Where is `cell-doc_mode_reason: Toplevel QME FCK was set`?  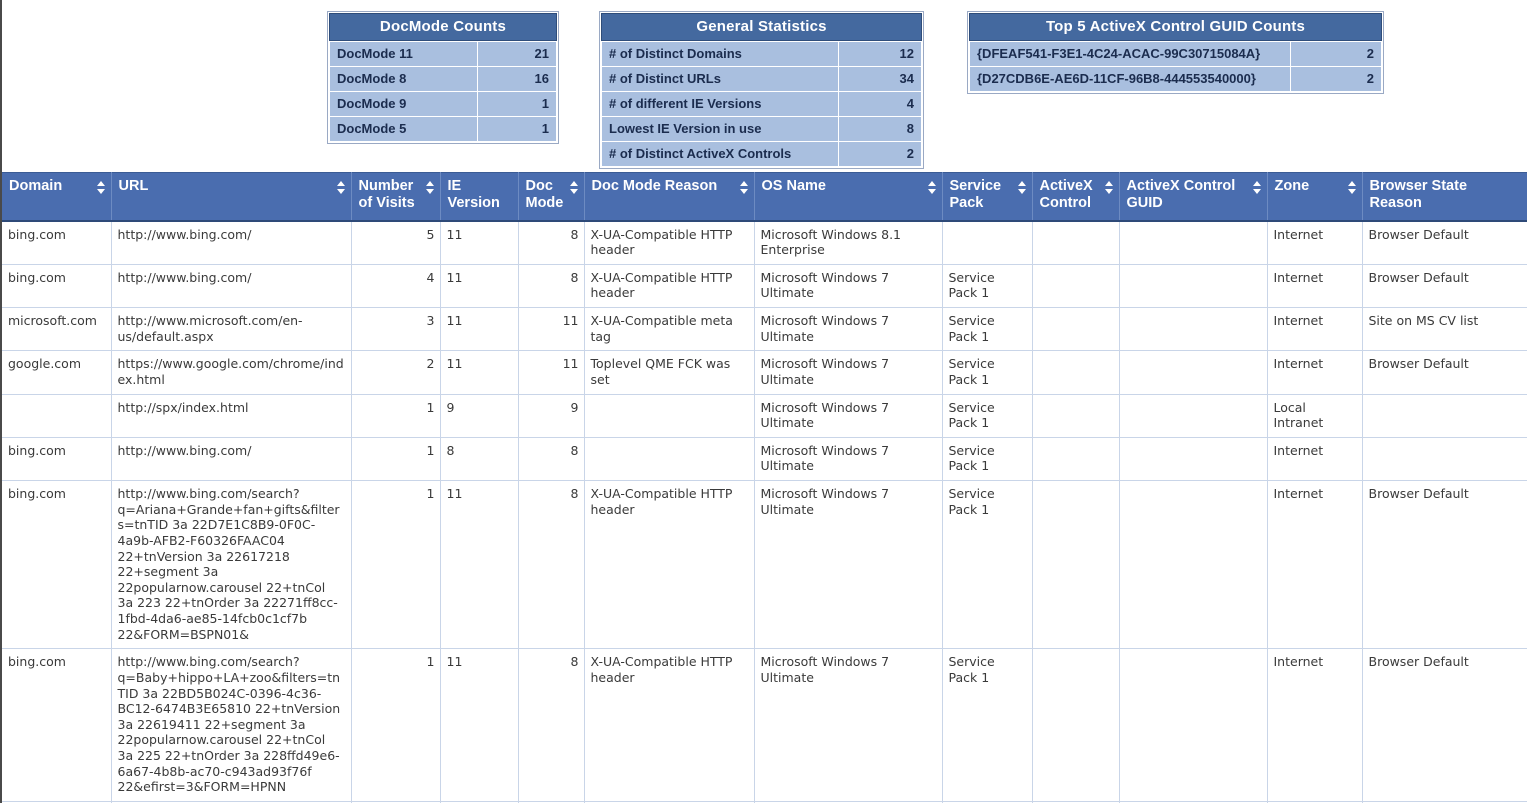
cell-doc_mode_reason: Toplevel QME FCK was set is located at coordinates (669, 372).